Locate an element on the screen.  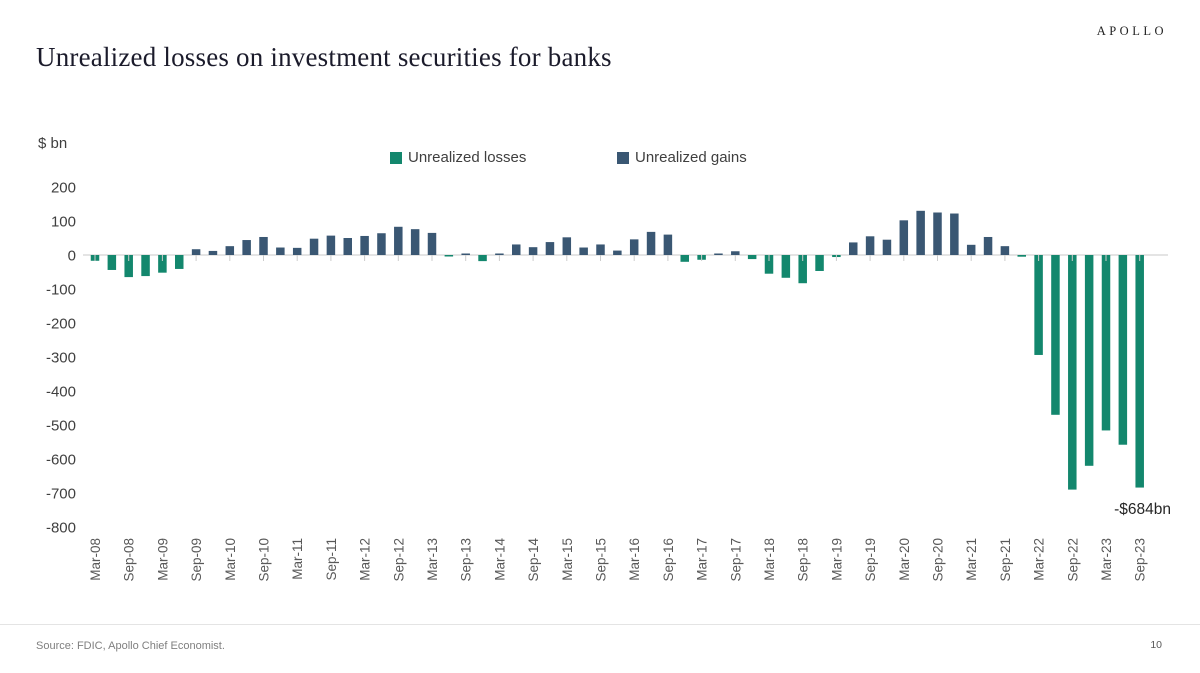
x-tick-label: Mar-22 is located at coordinates (1039, 559).